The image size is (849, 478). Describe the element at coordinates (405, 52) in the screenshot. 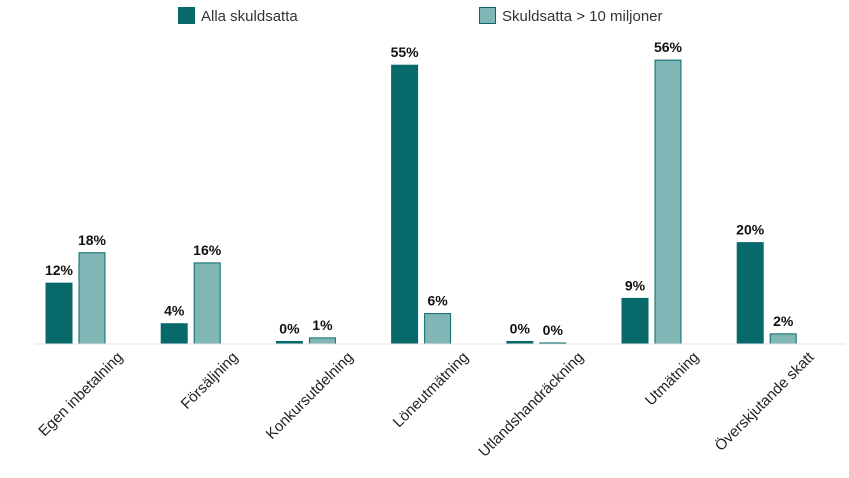

I see `value-label-alla-skuldsatta-loneutmatning: 55%` at that location.